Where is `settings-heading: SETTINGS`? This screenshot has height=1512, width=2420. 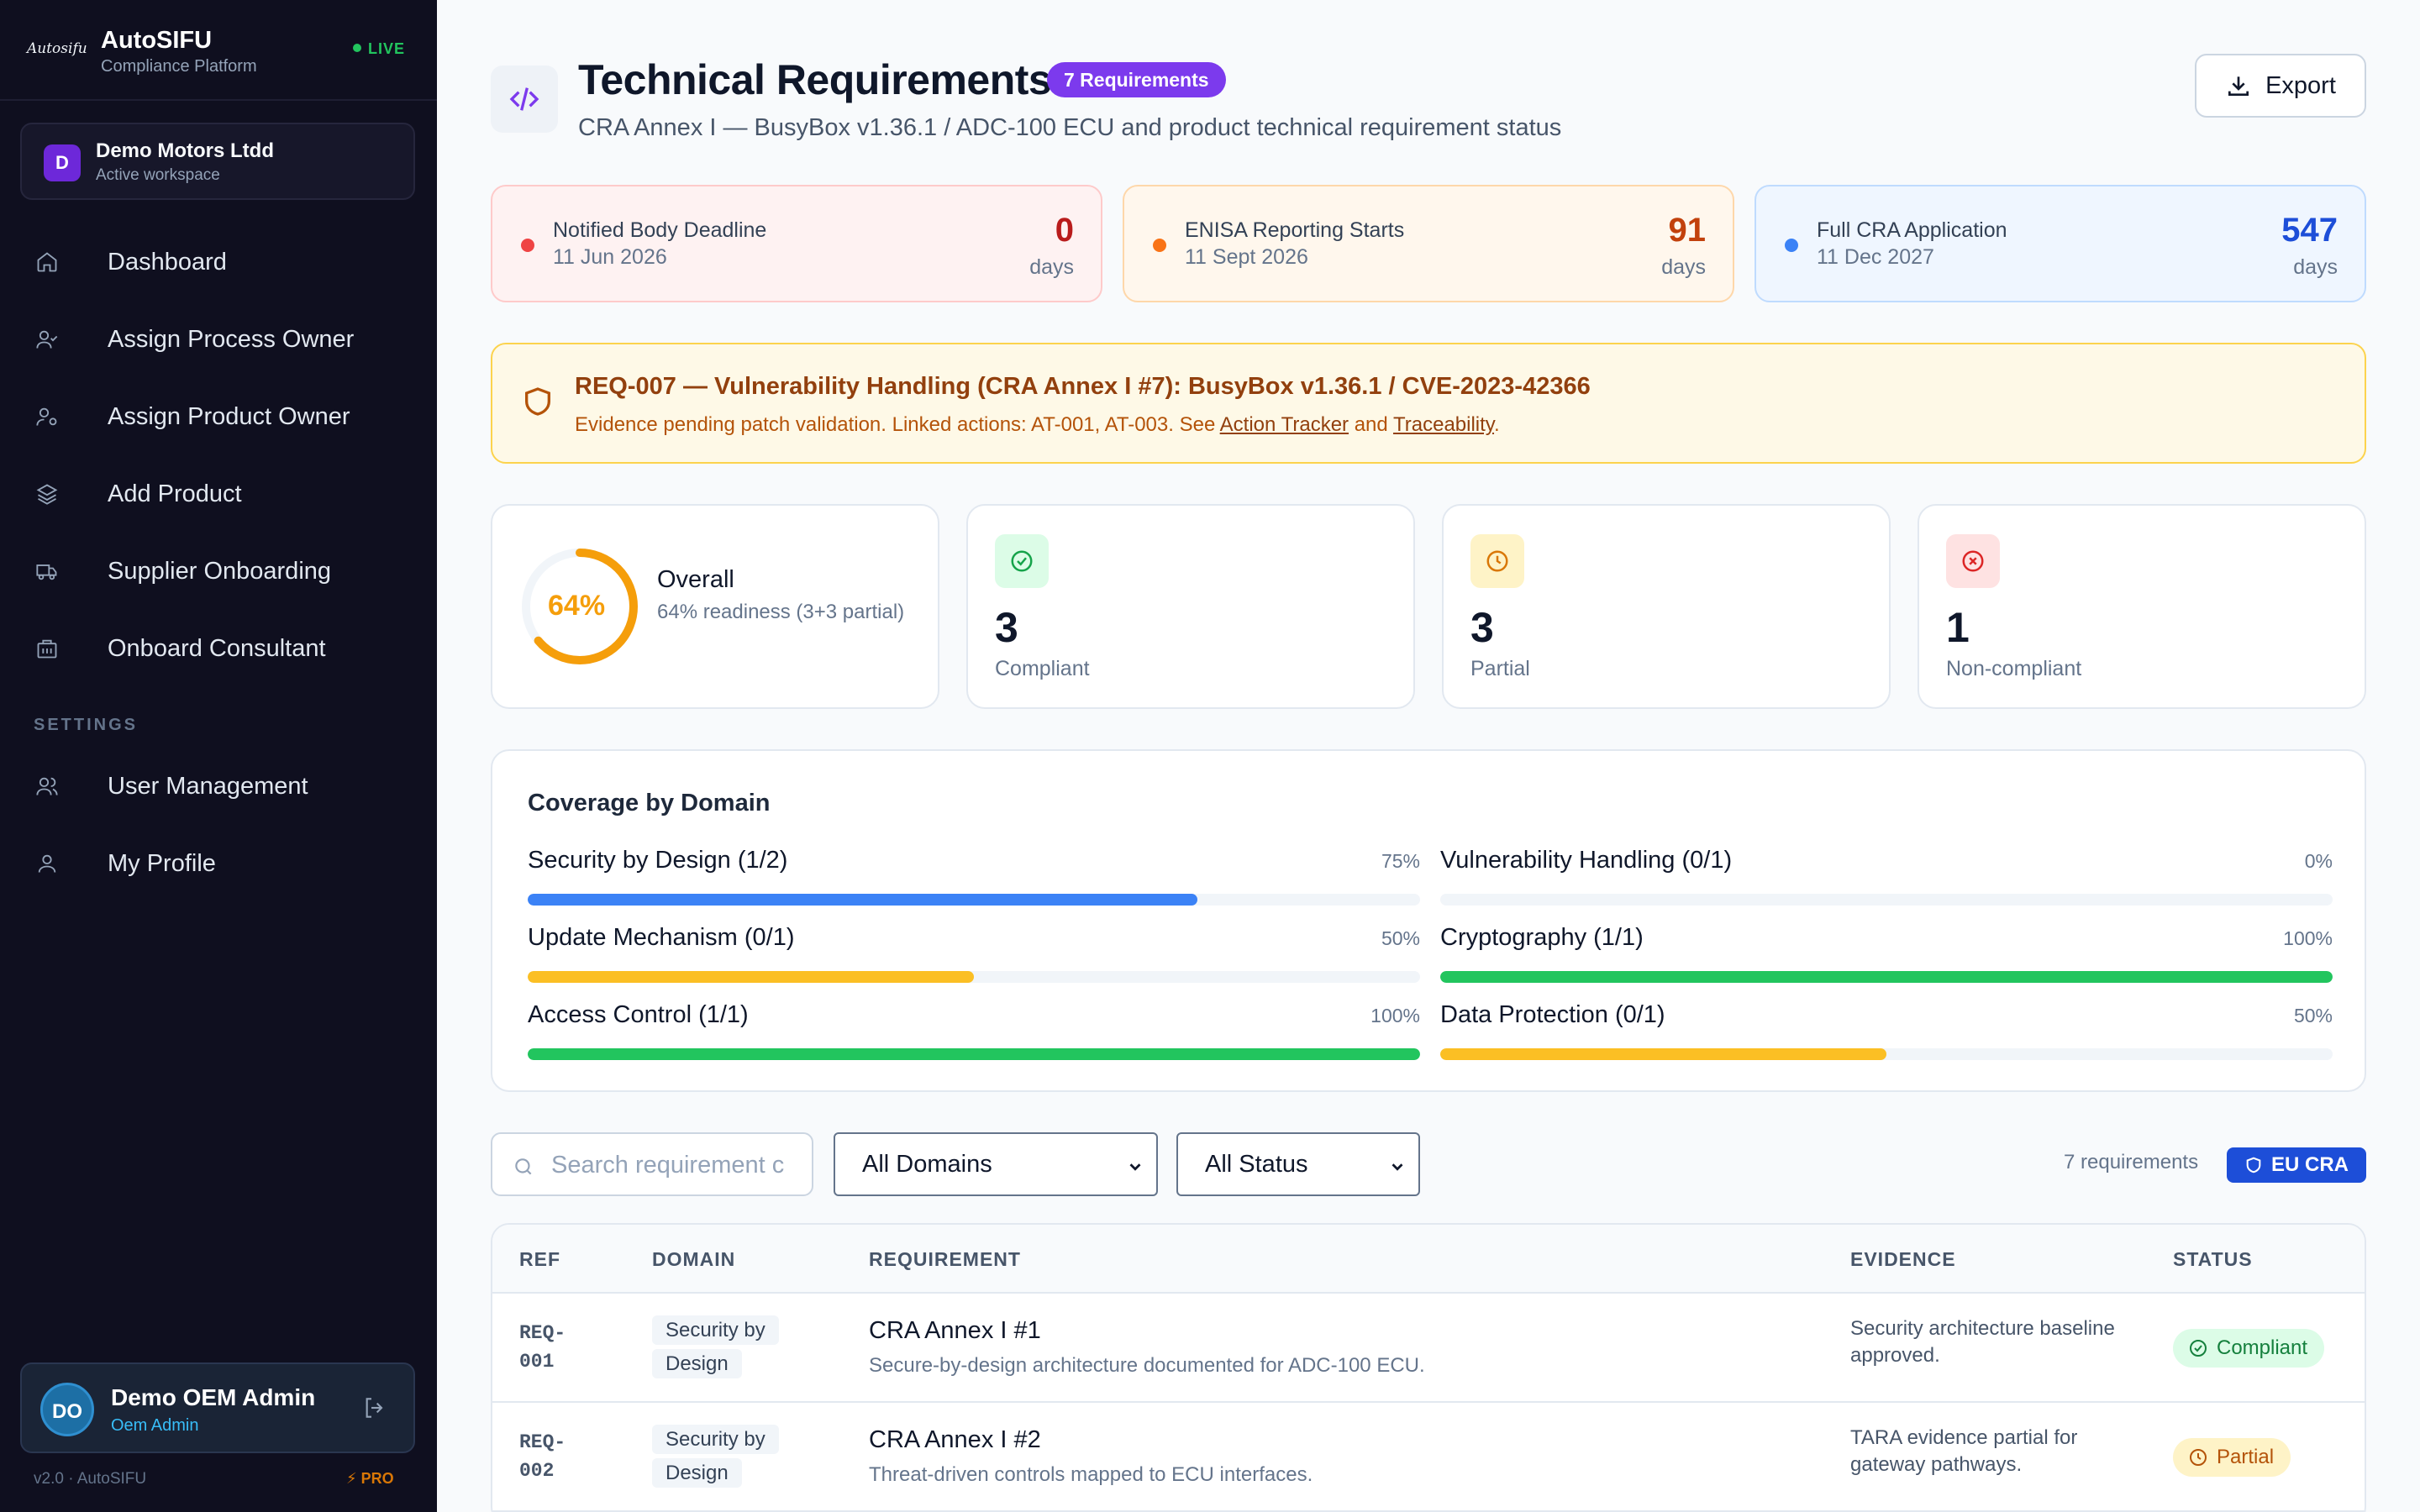 settings-heading: SETTINGS is located at coordinates (86, 725).